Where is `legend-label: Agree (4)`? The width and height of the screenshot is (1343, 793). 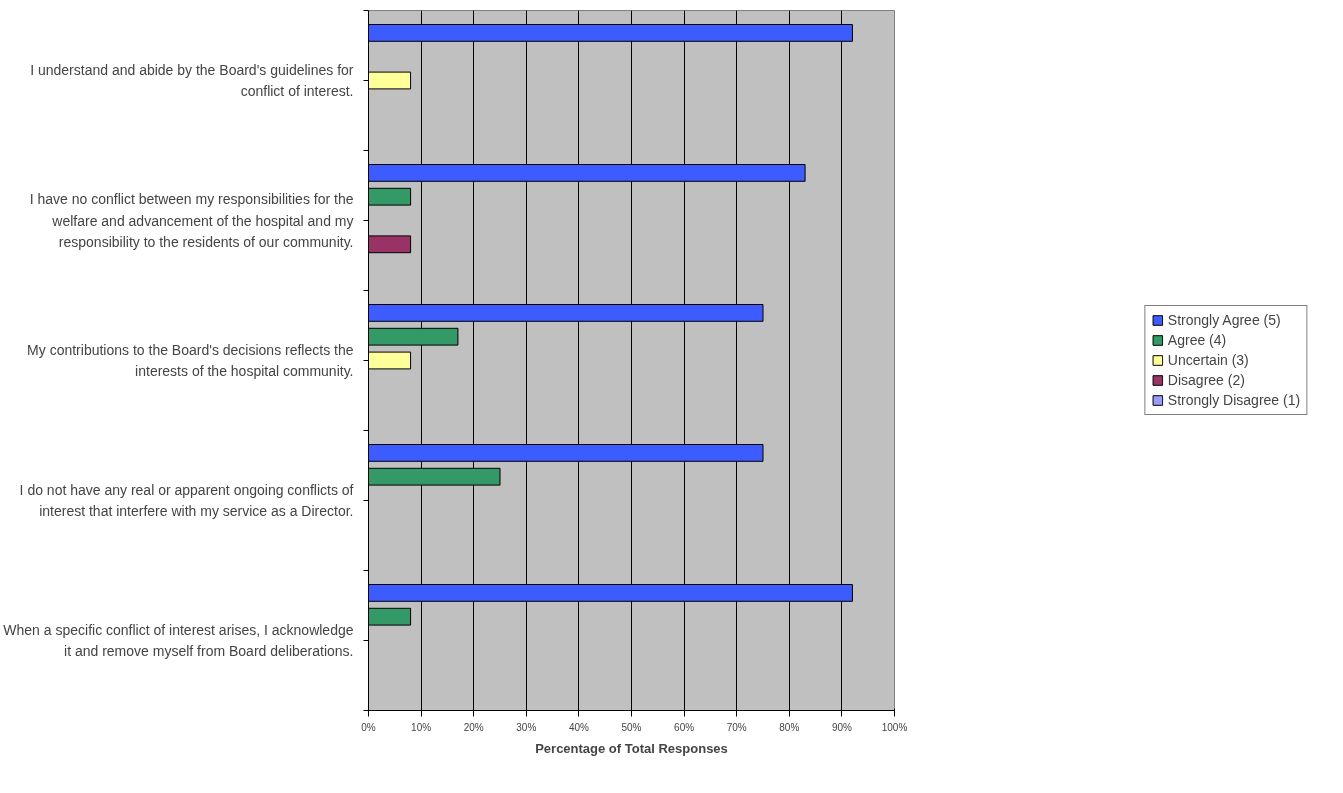 legend-label: Agree (4) is located at coordinates (1197, 340).